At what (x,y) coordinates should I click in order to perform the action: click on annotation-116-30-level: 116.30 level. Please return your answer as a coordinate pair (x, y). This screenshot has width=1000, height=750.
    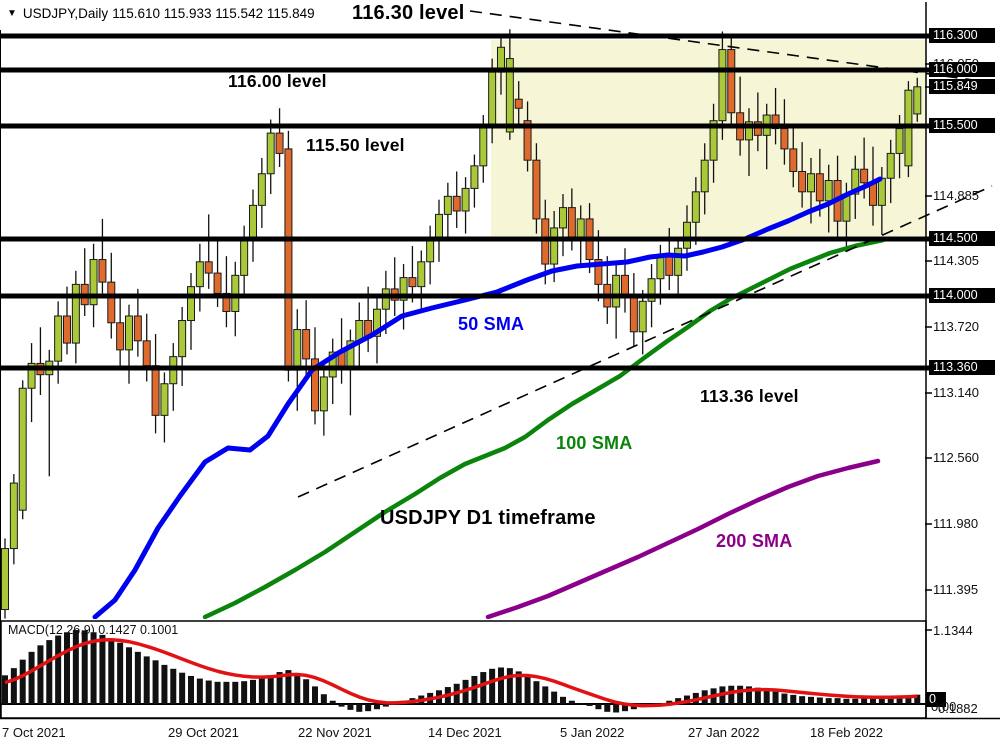
    Looking at the image, I should click on (408, 13).